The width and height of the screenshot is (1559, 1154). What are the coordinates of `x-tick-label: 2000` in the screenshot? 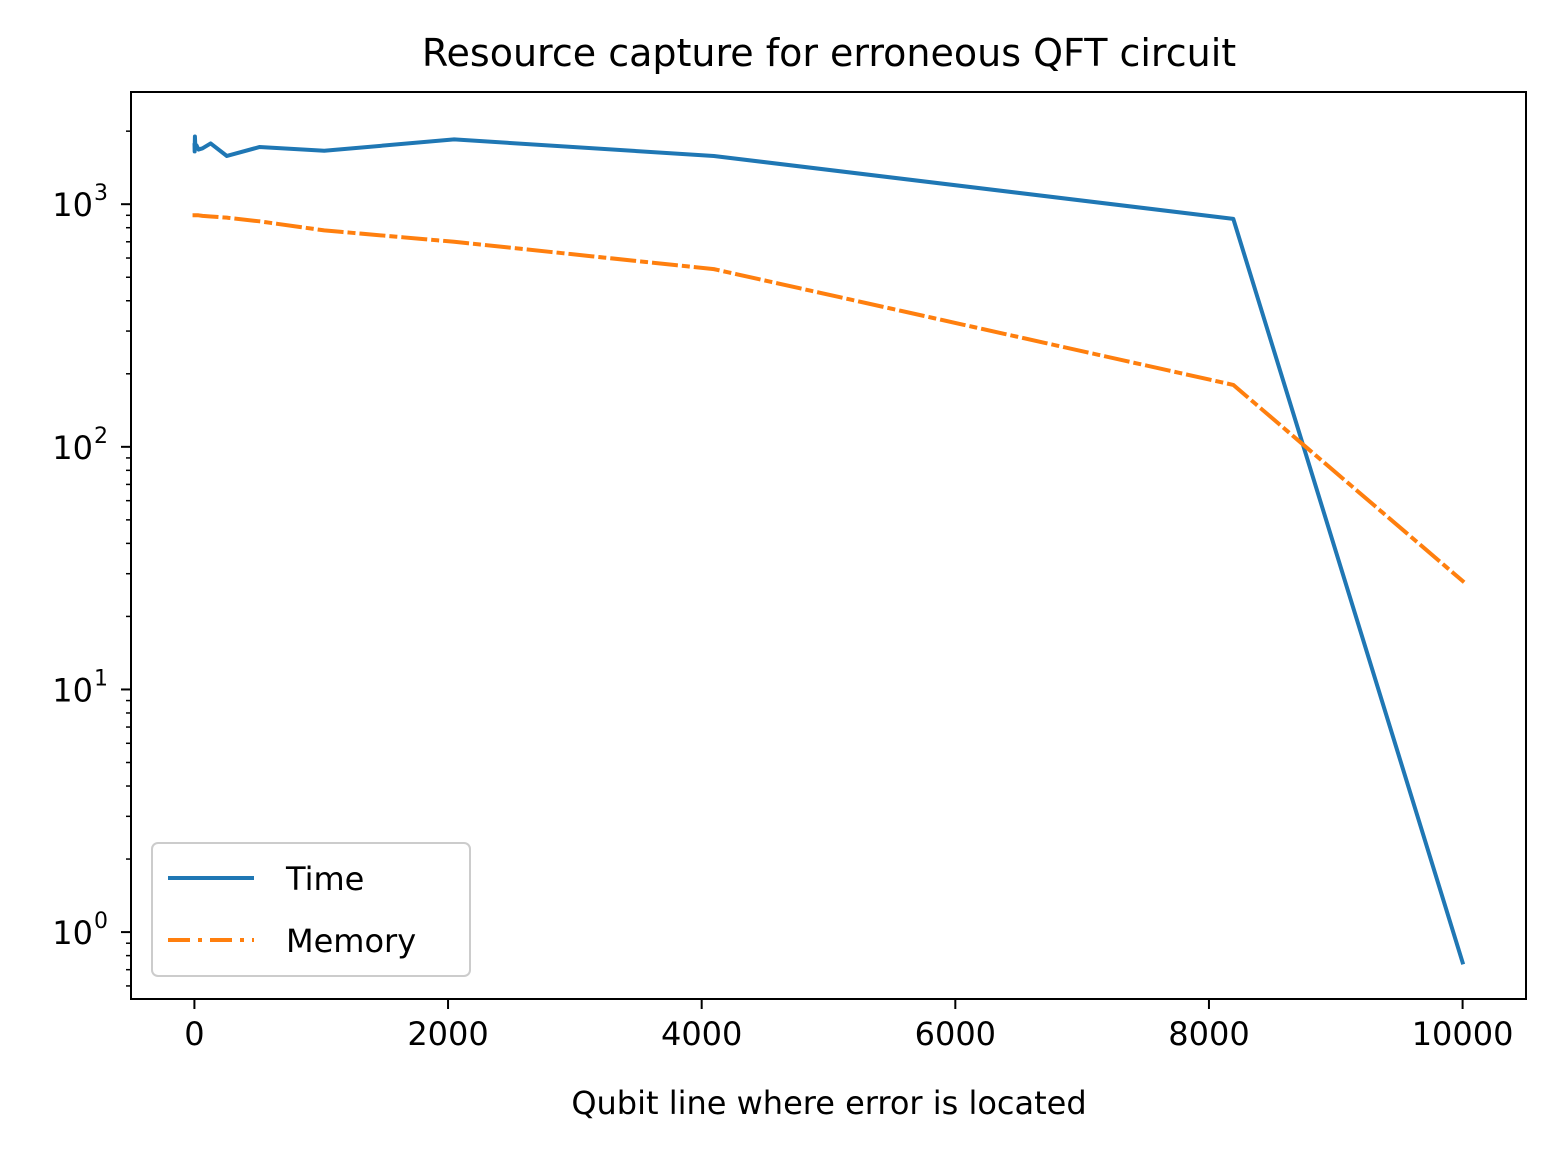 It's located at (447, 1034).